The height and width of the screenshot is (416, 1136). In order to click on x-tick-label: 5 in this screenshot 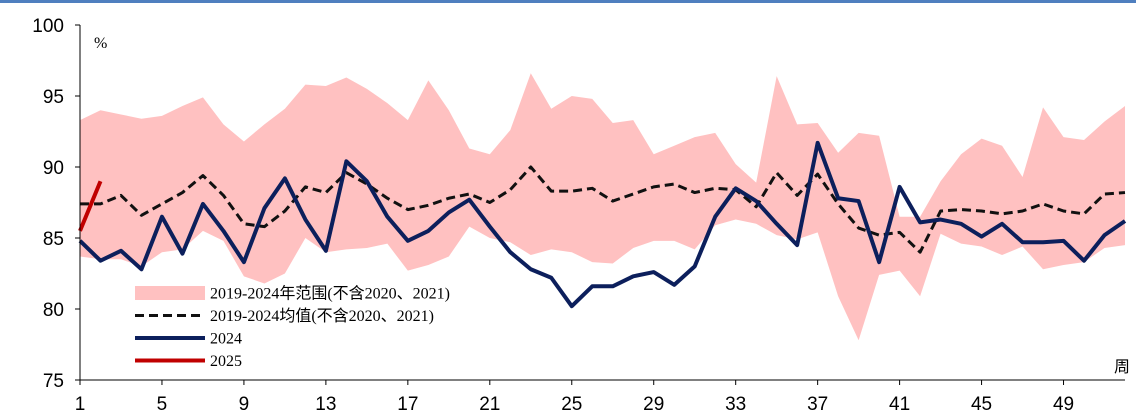, I will do `click(162, 404)`.